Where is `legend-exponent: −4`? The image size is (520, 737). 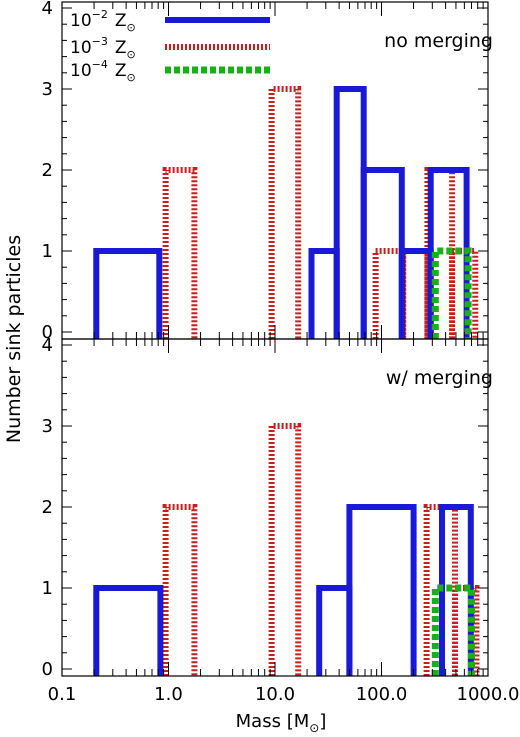 legend-exponent: −4 is located at coordinates (100, 64).